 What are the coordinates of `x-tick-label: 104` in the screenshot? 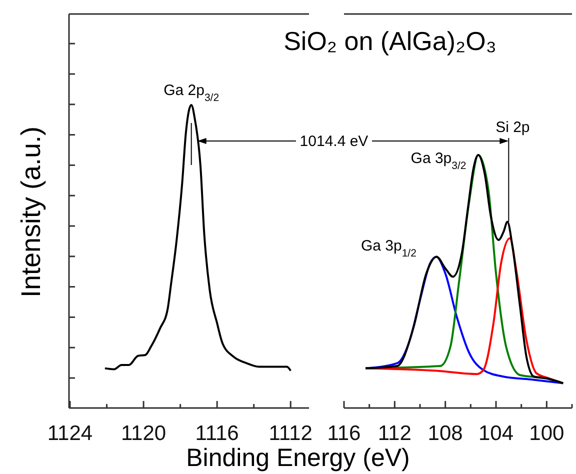 It's located at (496, 433).